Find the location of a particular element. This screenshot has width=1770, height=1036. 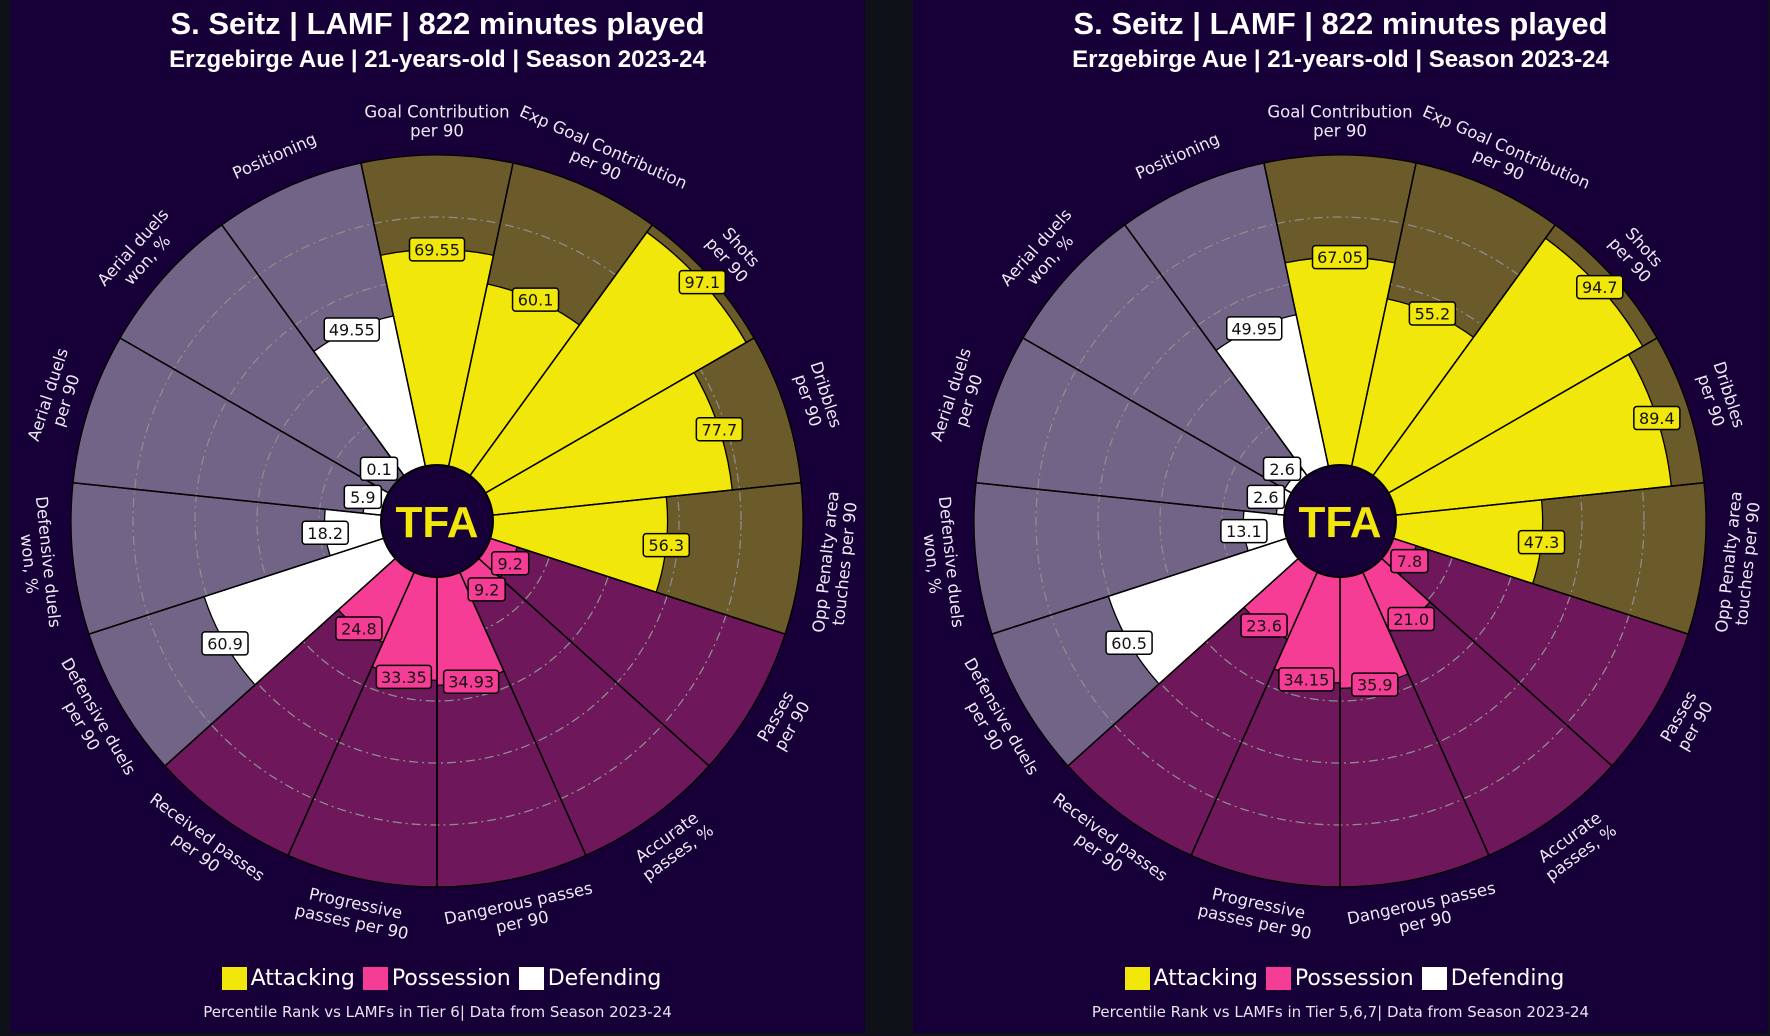

value-label: 23.6 is located at coordinates (1264, 625).